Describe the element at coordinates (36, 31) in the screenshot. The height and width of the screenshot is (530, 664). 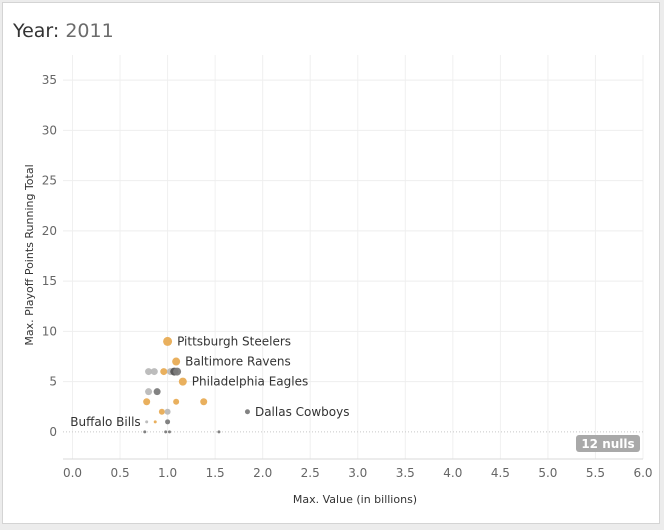
I see `year-label: Year:` at that location.